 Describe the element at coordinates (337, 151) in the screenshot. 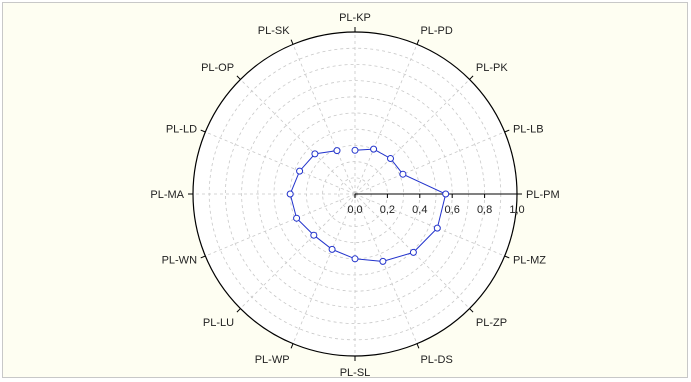

I see `data-point-pl-sk` at that location.